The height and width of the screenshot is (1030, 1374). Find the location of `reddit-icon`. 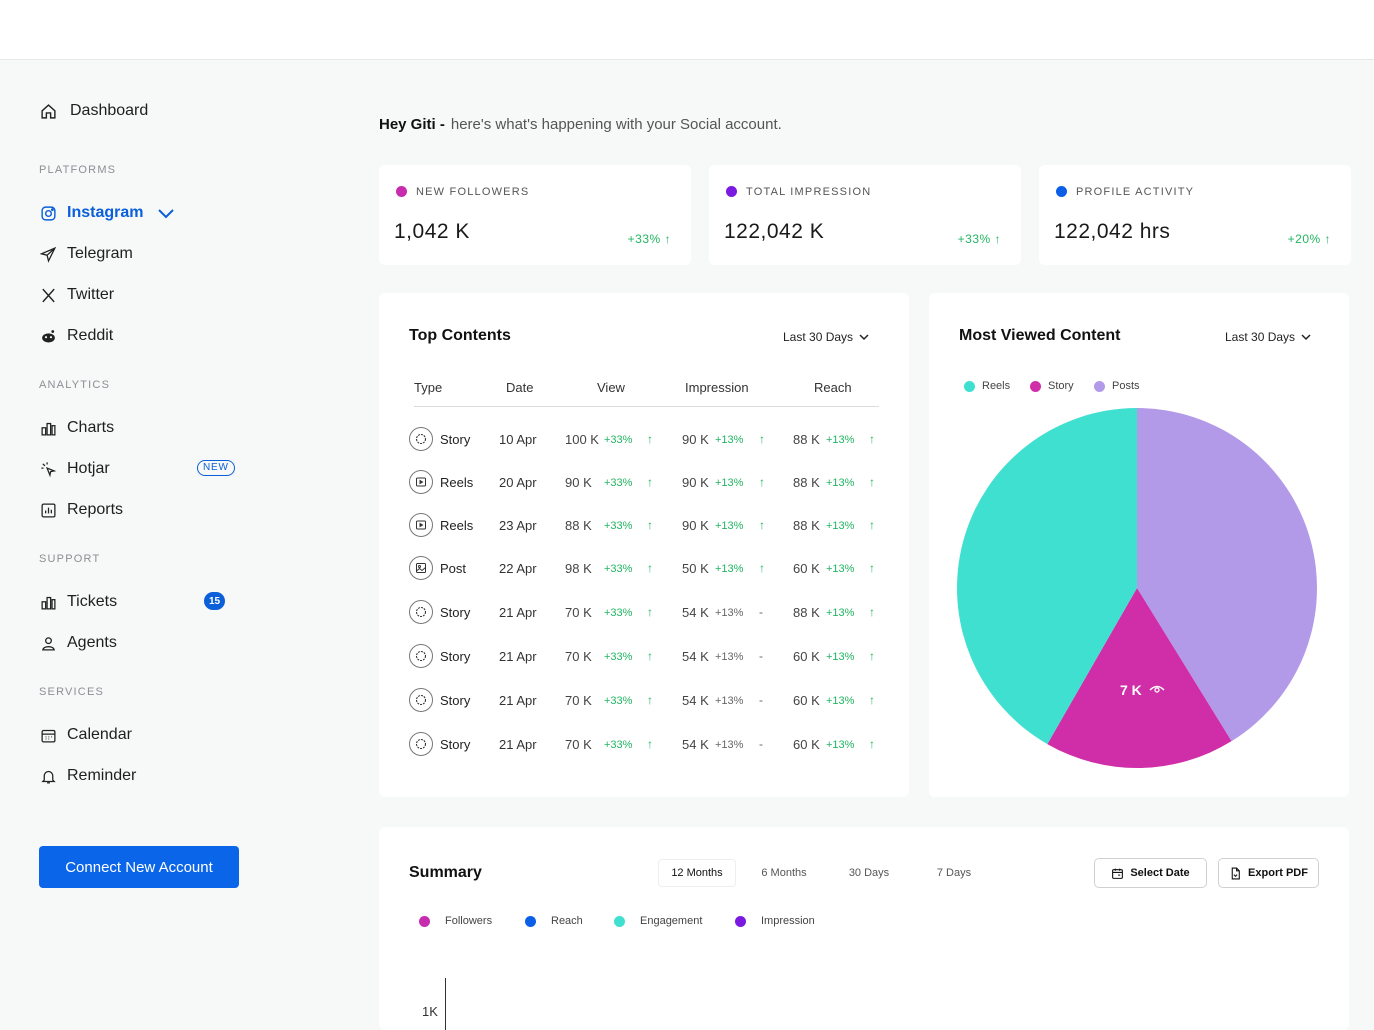

reddit-icon is located at coordinates (48, 336).